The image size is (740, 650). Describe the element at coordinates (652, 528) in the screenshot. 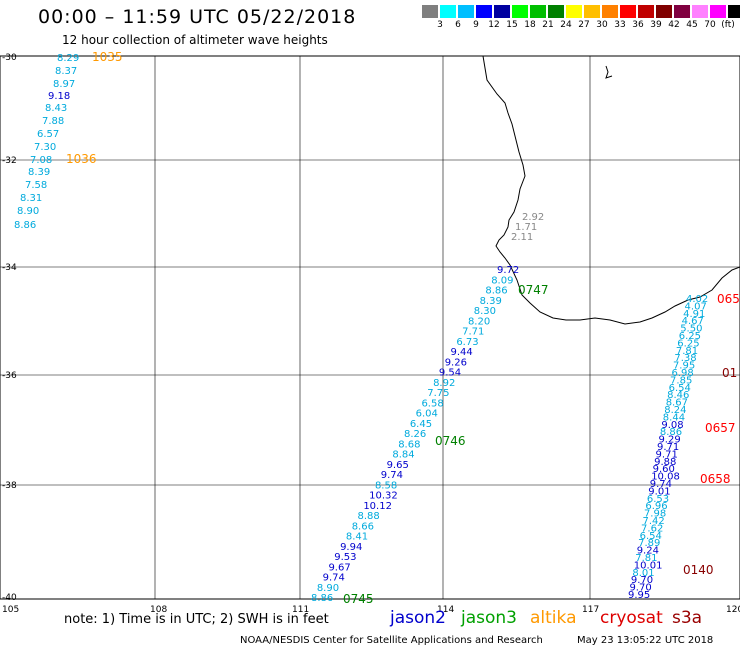

I see `wave-height-value: 7.62` at that location.